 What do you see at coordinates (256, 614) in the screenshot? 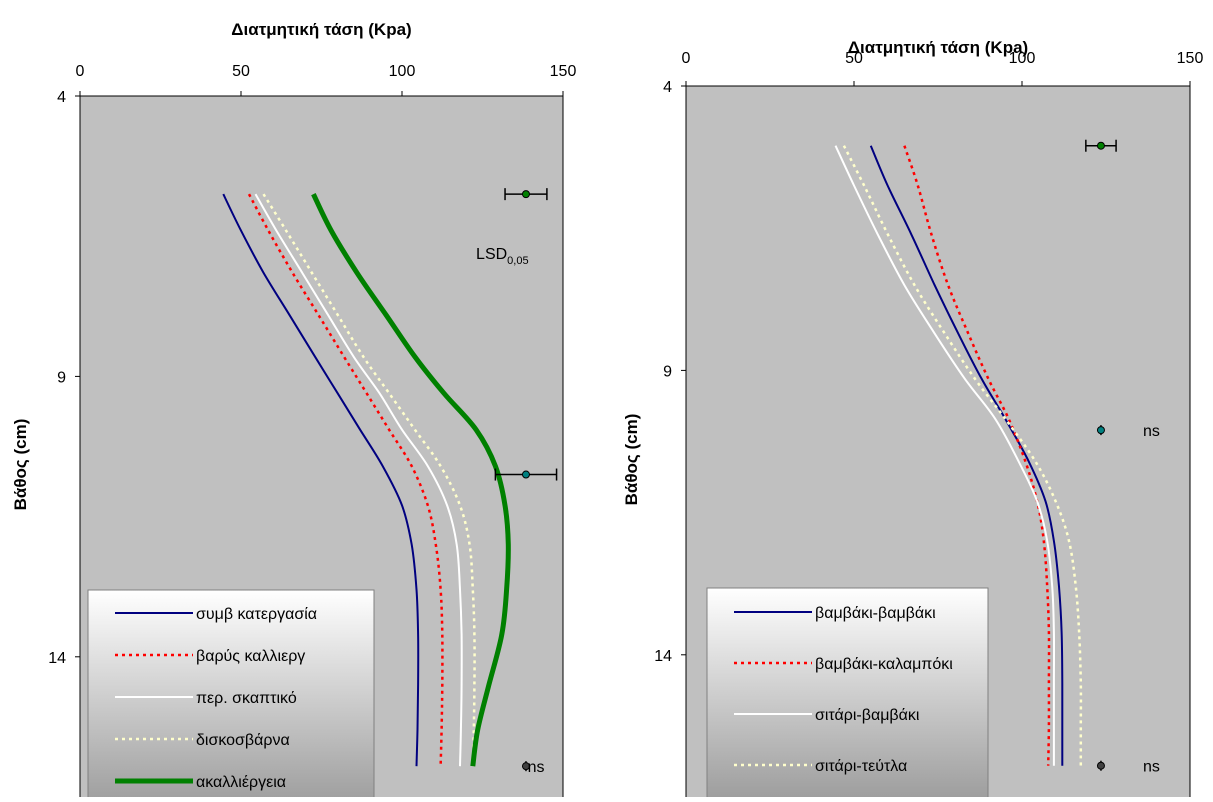
I see `legend-label-1: συμβ κατεργασία` at bounding box center [256, 614].